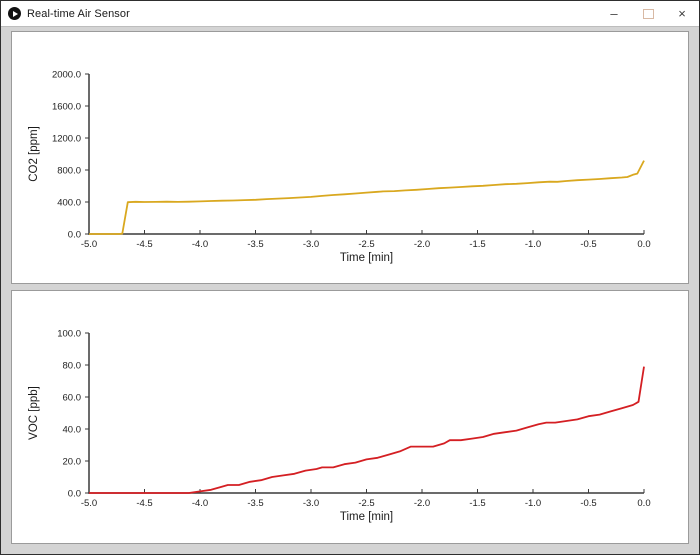 Image resolution: width=700 pixels, height=555 pixels. Describe the element at coordinates (66, 107) in the screenshot. I see `svg-text: 1600.0` at that location.